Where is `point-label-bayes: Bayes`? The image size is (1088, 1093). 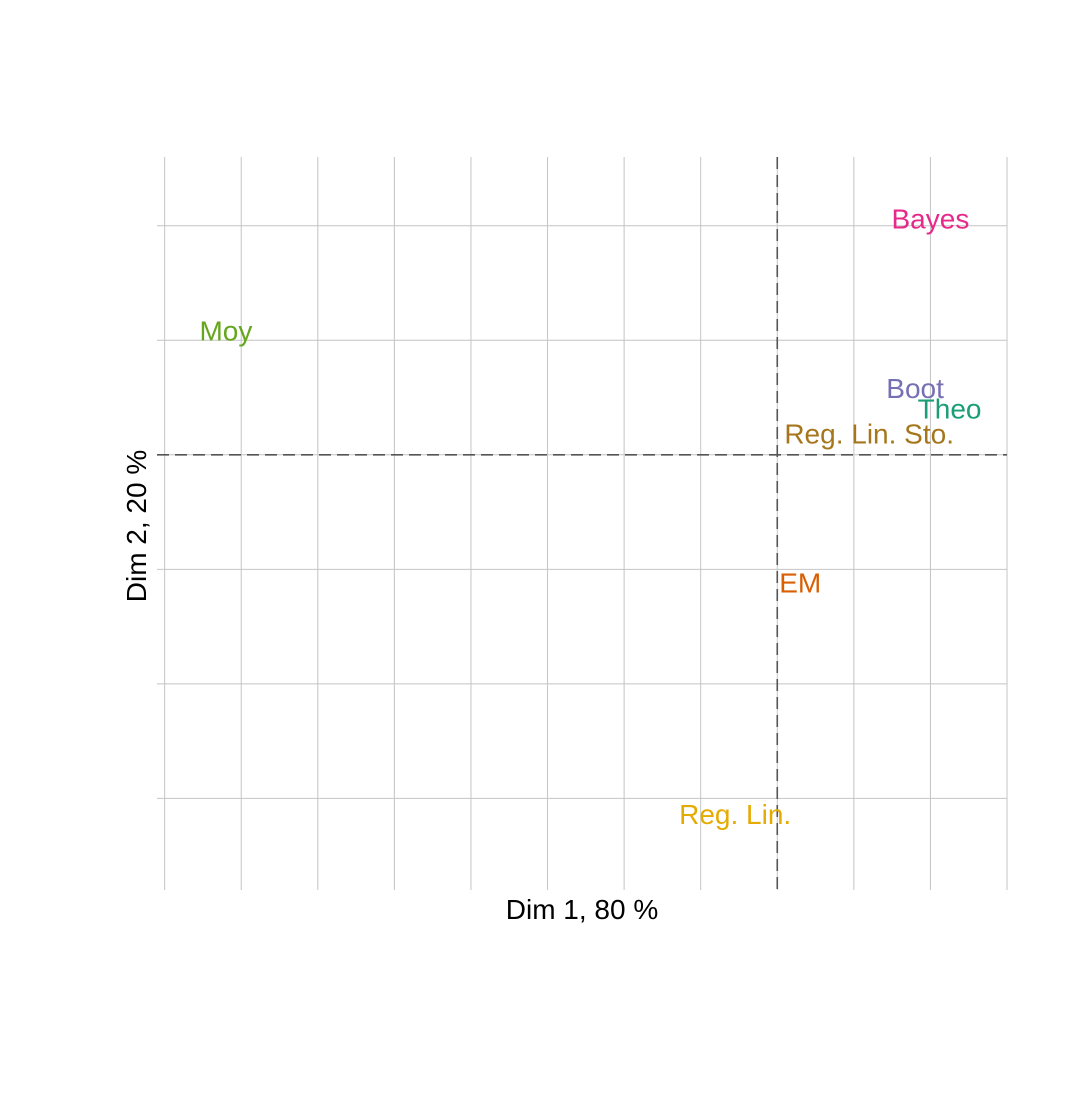 point-label-bayes: Bayes is located at coordinates (931, 218).